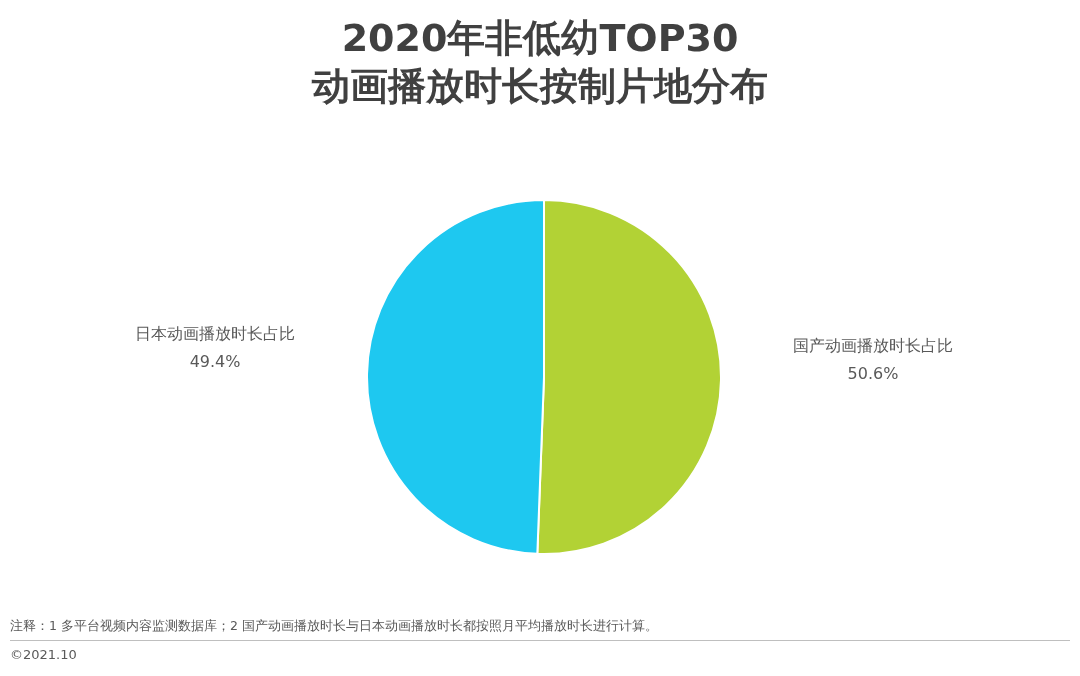  What do you see at coordinates (215, 333) in the screenshot?
I see `slice-label: 日本动画播放时长占比` at bounding box center [215, 333].